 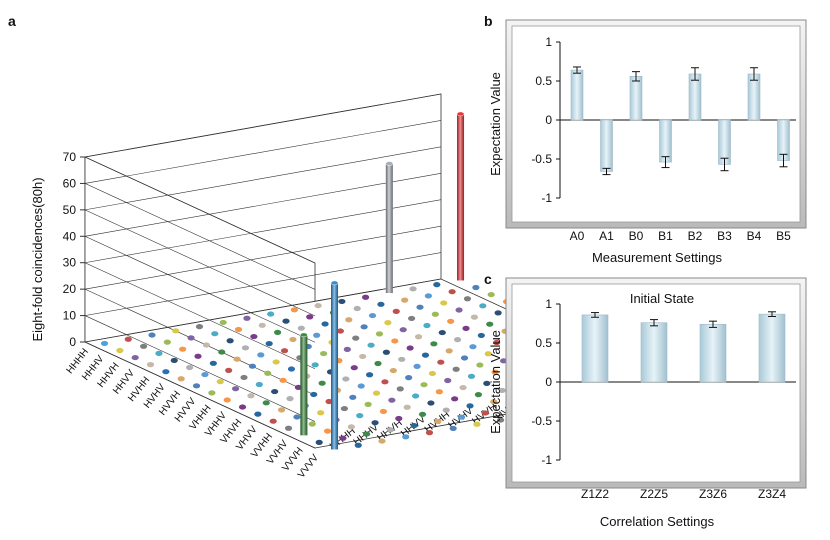 What do you see at coordinates (70, 157) in the screenshot?
I see `z-tick-label: 70` at bounding box center [70, 157].